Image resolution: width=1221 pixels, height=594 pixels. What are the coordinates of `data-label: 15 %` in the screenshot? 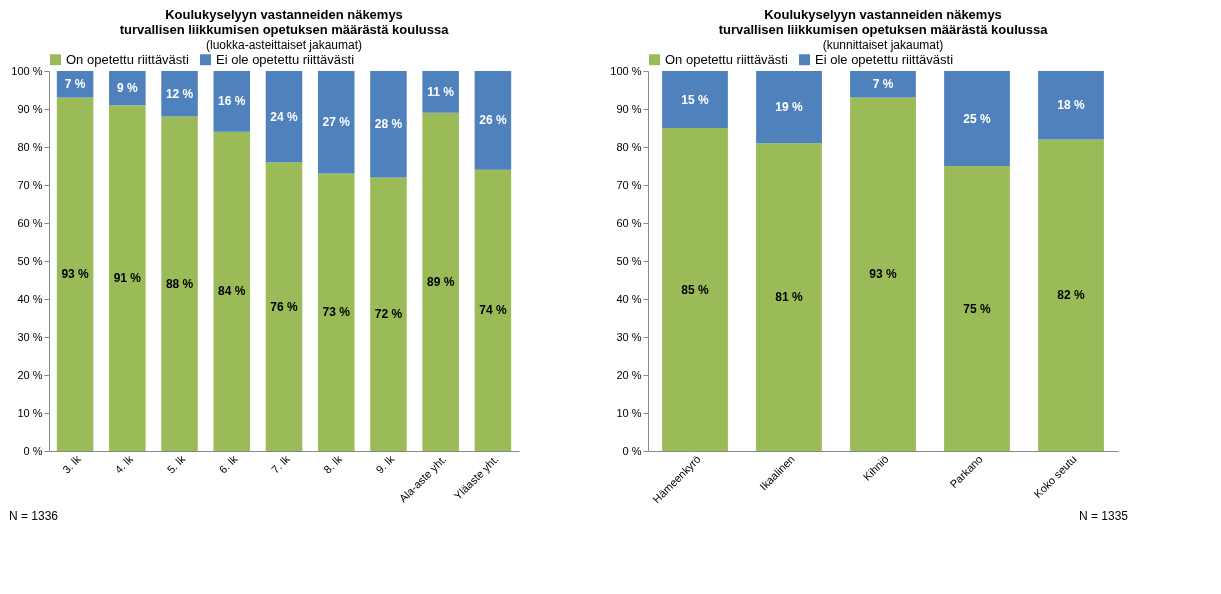 It's located at (695, 99).